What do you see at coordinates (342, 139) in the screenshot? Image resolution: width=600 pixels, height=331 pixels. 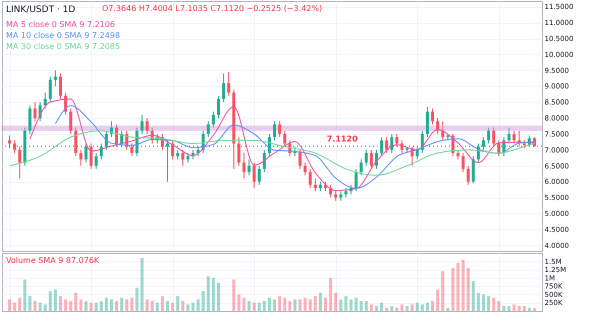 I see `ref-line-label: 7.1120` at bounding box center [342, 139].